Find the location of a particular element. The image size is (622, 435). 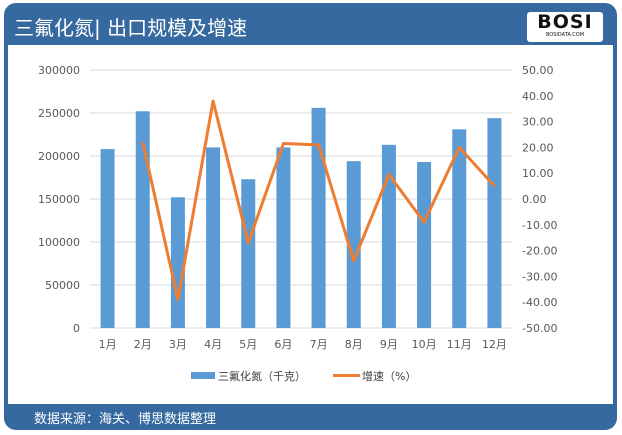

left-tick-label: 50000 is located at coordinates (62, 285).